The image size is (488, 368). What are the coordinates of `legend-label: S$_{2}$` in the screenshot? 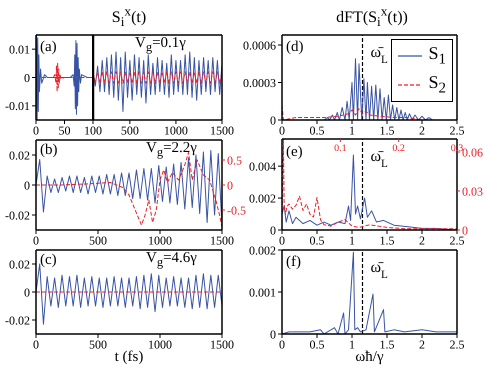 It's located at (437, 84).